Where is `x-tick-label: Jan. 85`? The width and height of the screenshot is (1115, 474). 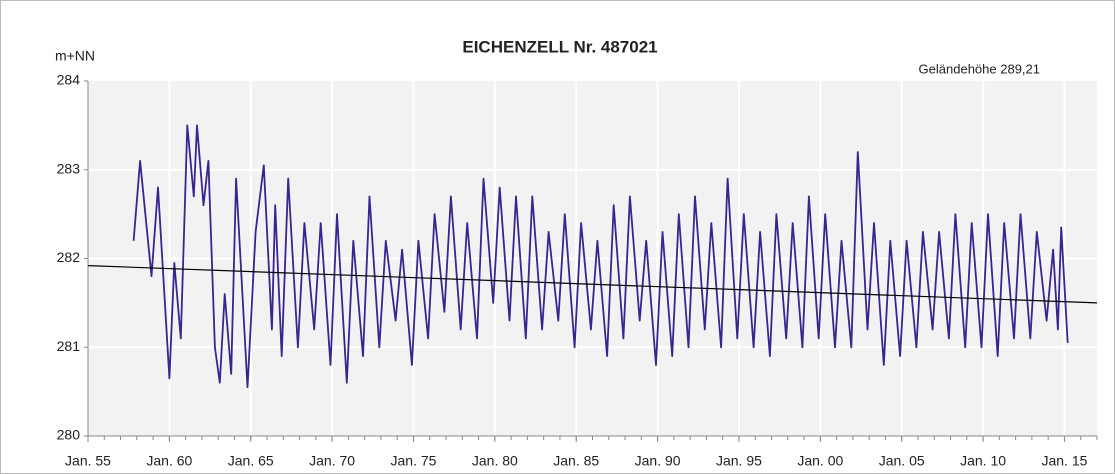 x-tick-label: Jan. 85 is located at coordinates (576, 461).